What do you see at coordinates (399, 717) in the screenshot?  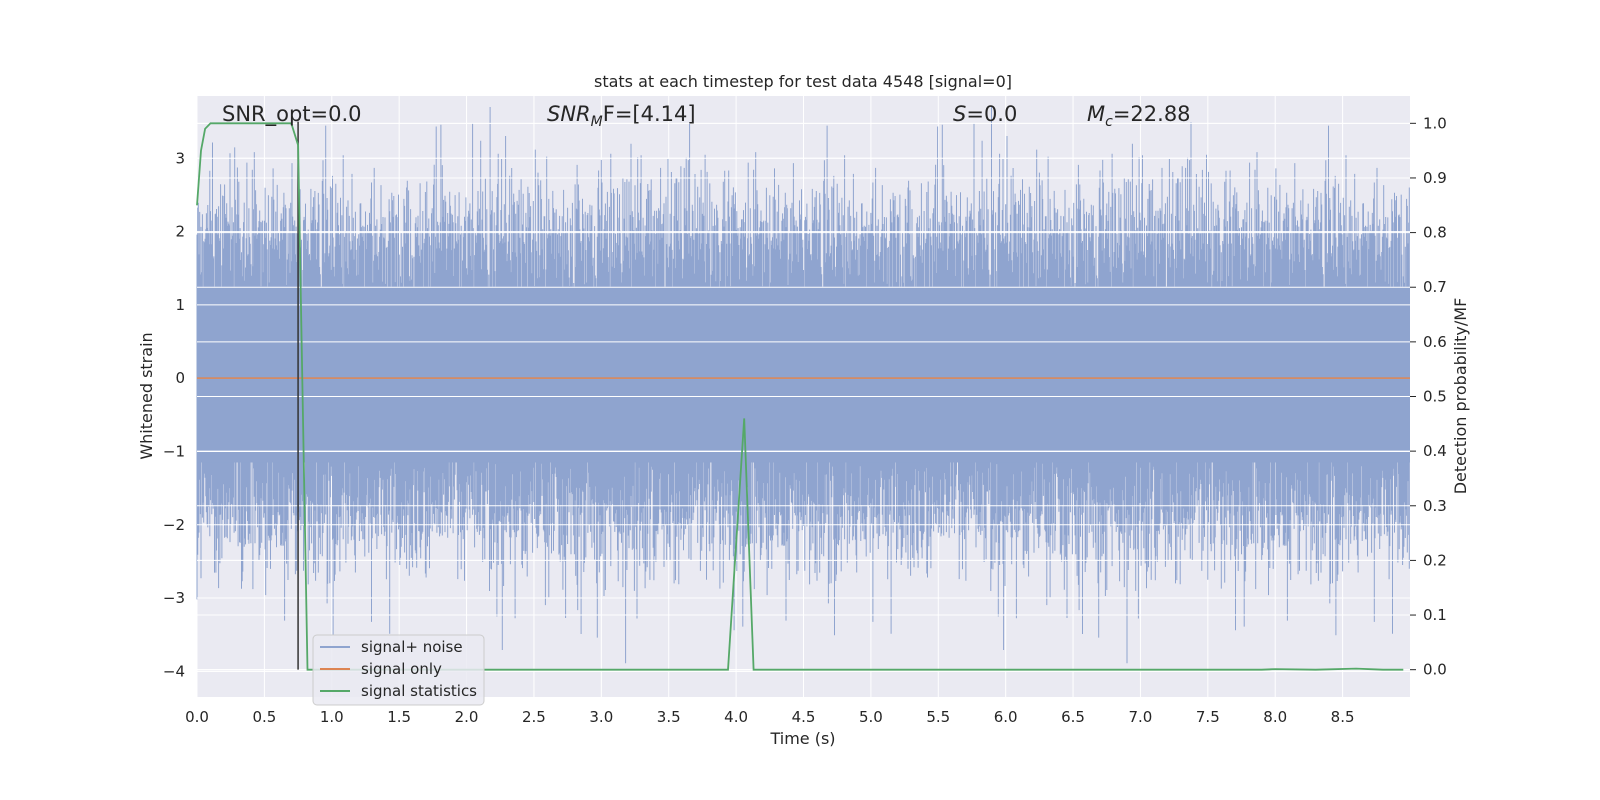 I see `x-tick-label-3: 1.5` at bounding box center [399, 717].